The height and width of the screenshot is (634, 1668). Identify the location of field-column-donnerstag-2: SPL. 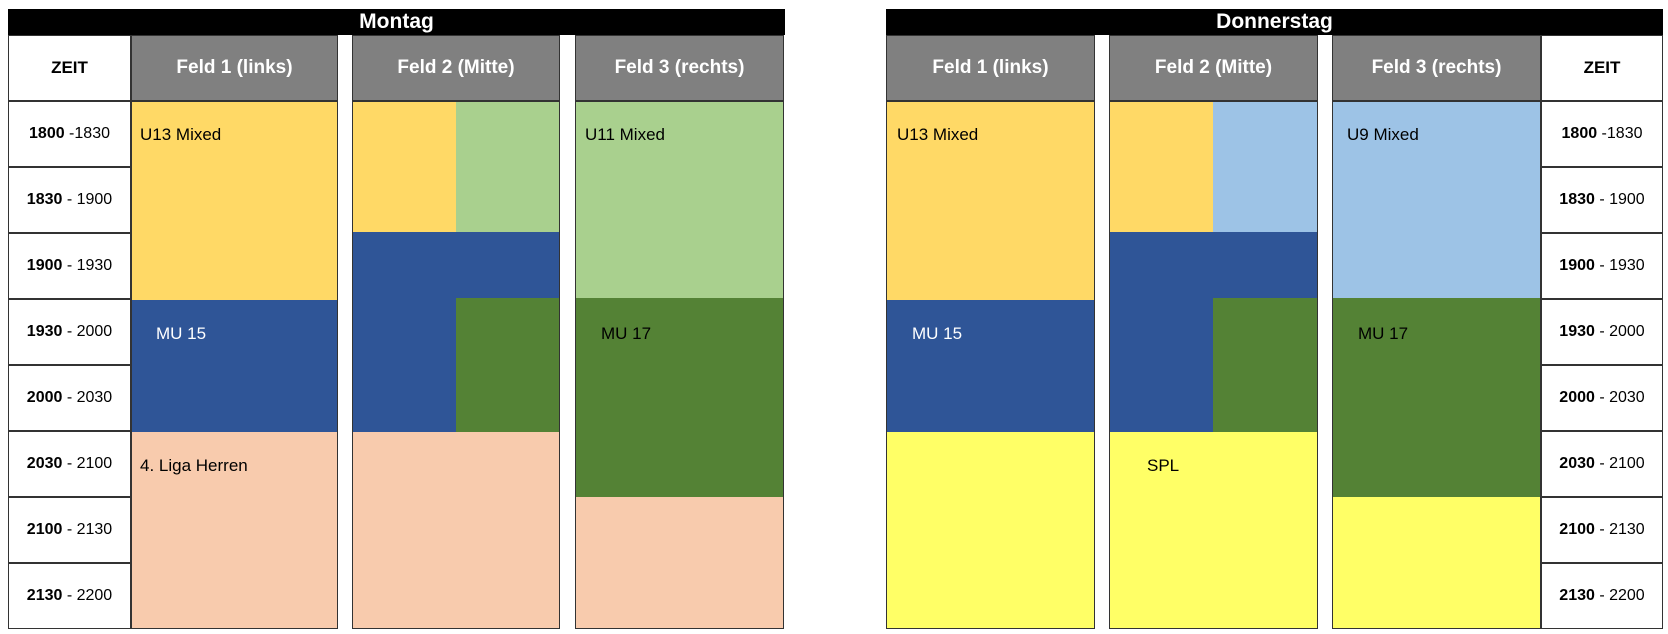
(1213, 365).